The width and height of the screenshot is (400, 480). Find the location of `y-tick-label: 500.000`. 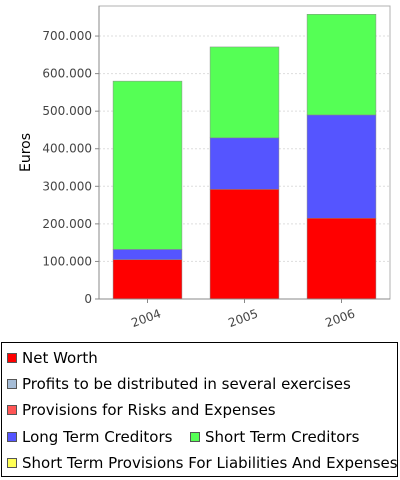

y-tick-label: 500.000 is located at coordinates (67, 111).